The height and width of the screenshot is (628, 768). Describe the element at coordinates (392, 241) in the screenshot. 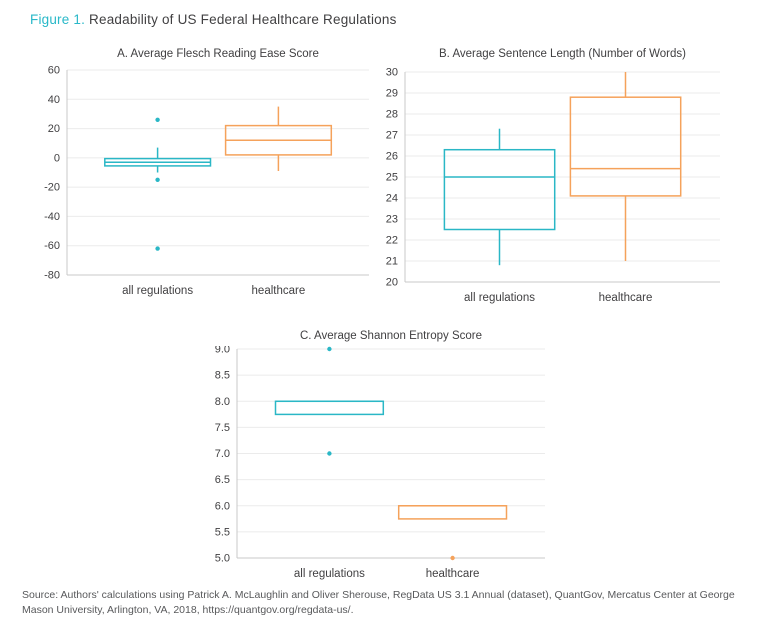

I see `y-tick-label: 22` at that location.